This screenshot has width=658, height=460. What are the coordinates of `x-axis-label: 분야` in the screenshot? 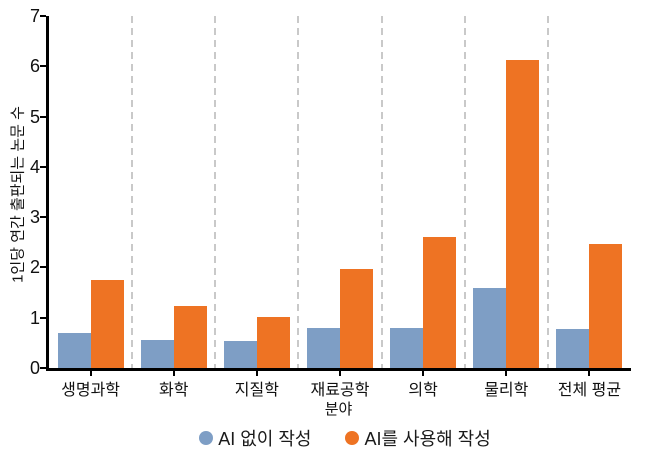 It's located at (338, 409).